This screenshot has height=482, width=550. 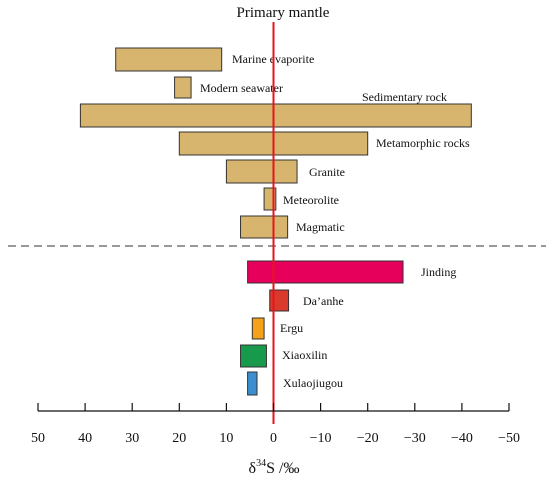 I want to click on x-axis-label: δ34S /‰, so click(x=274, y=467).